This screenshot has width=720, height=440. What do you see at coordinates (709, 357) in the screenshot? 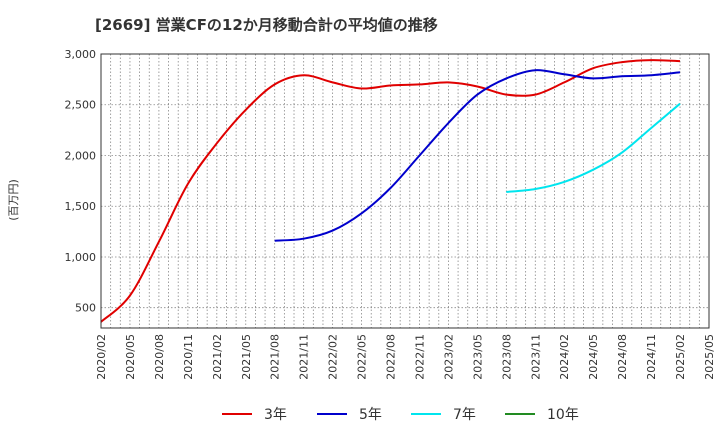
I see `x-tick-label: 2025/05` at bounding box center [709, 357].